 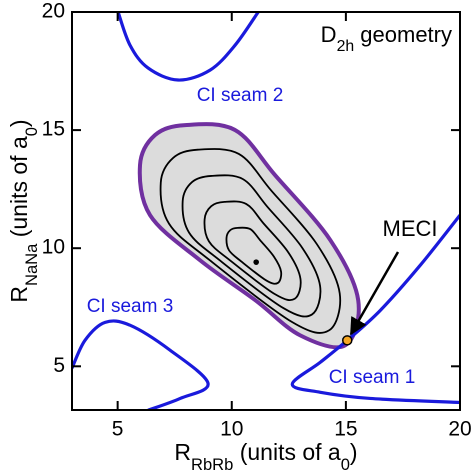 I want to click on geometry-label: D2h geometry, so click(x=386, y=38).